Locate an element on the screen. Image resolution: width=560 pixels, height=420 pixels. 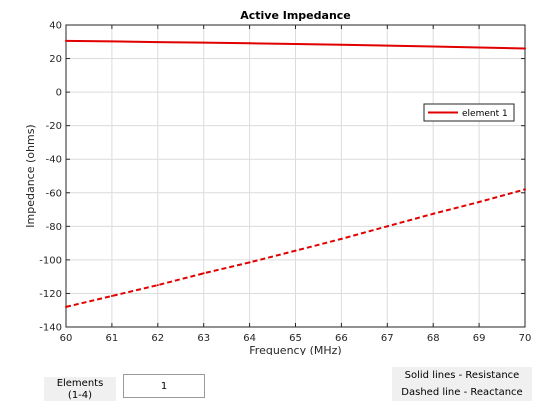
legend-box is located at coordinates (469, 112).